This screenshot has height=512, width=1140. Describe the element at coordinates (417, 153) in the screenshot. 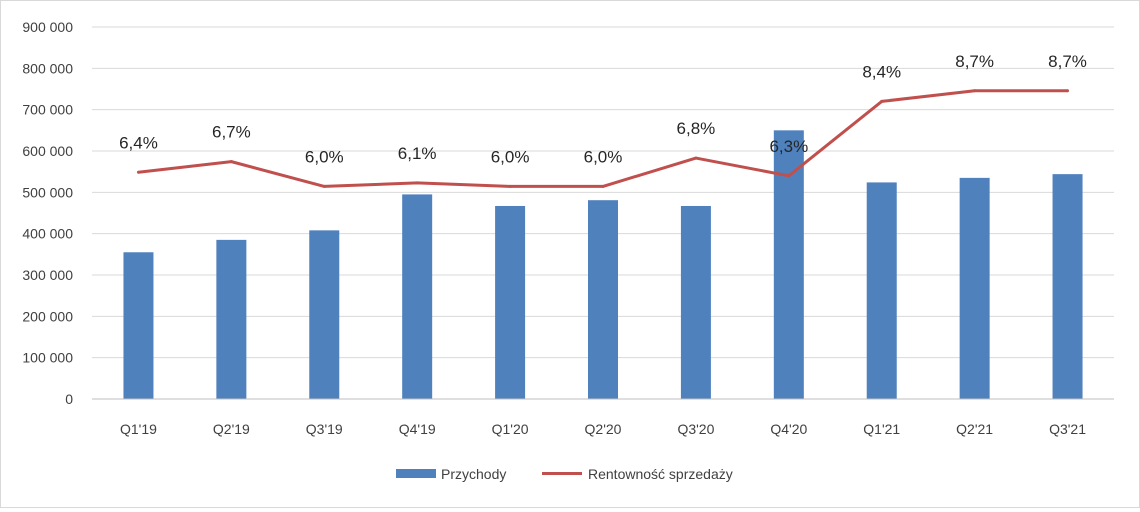

I see `data-label-rentownosc: 6,1%` at that location.